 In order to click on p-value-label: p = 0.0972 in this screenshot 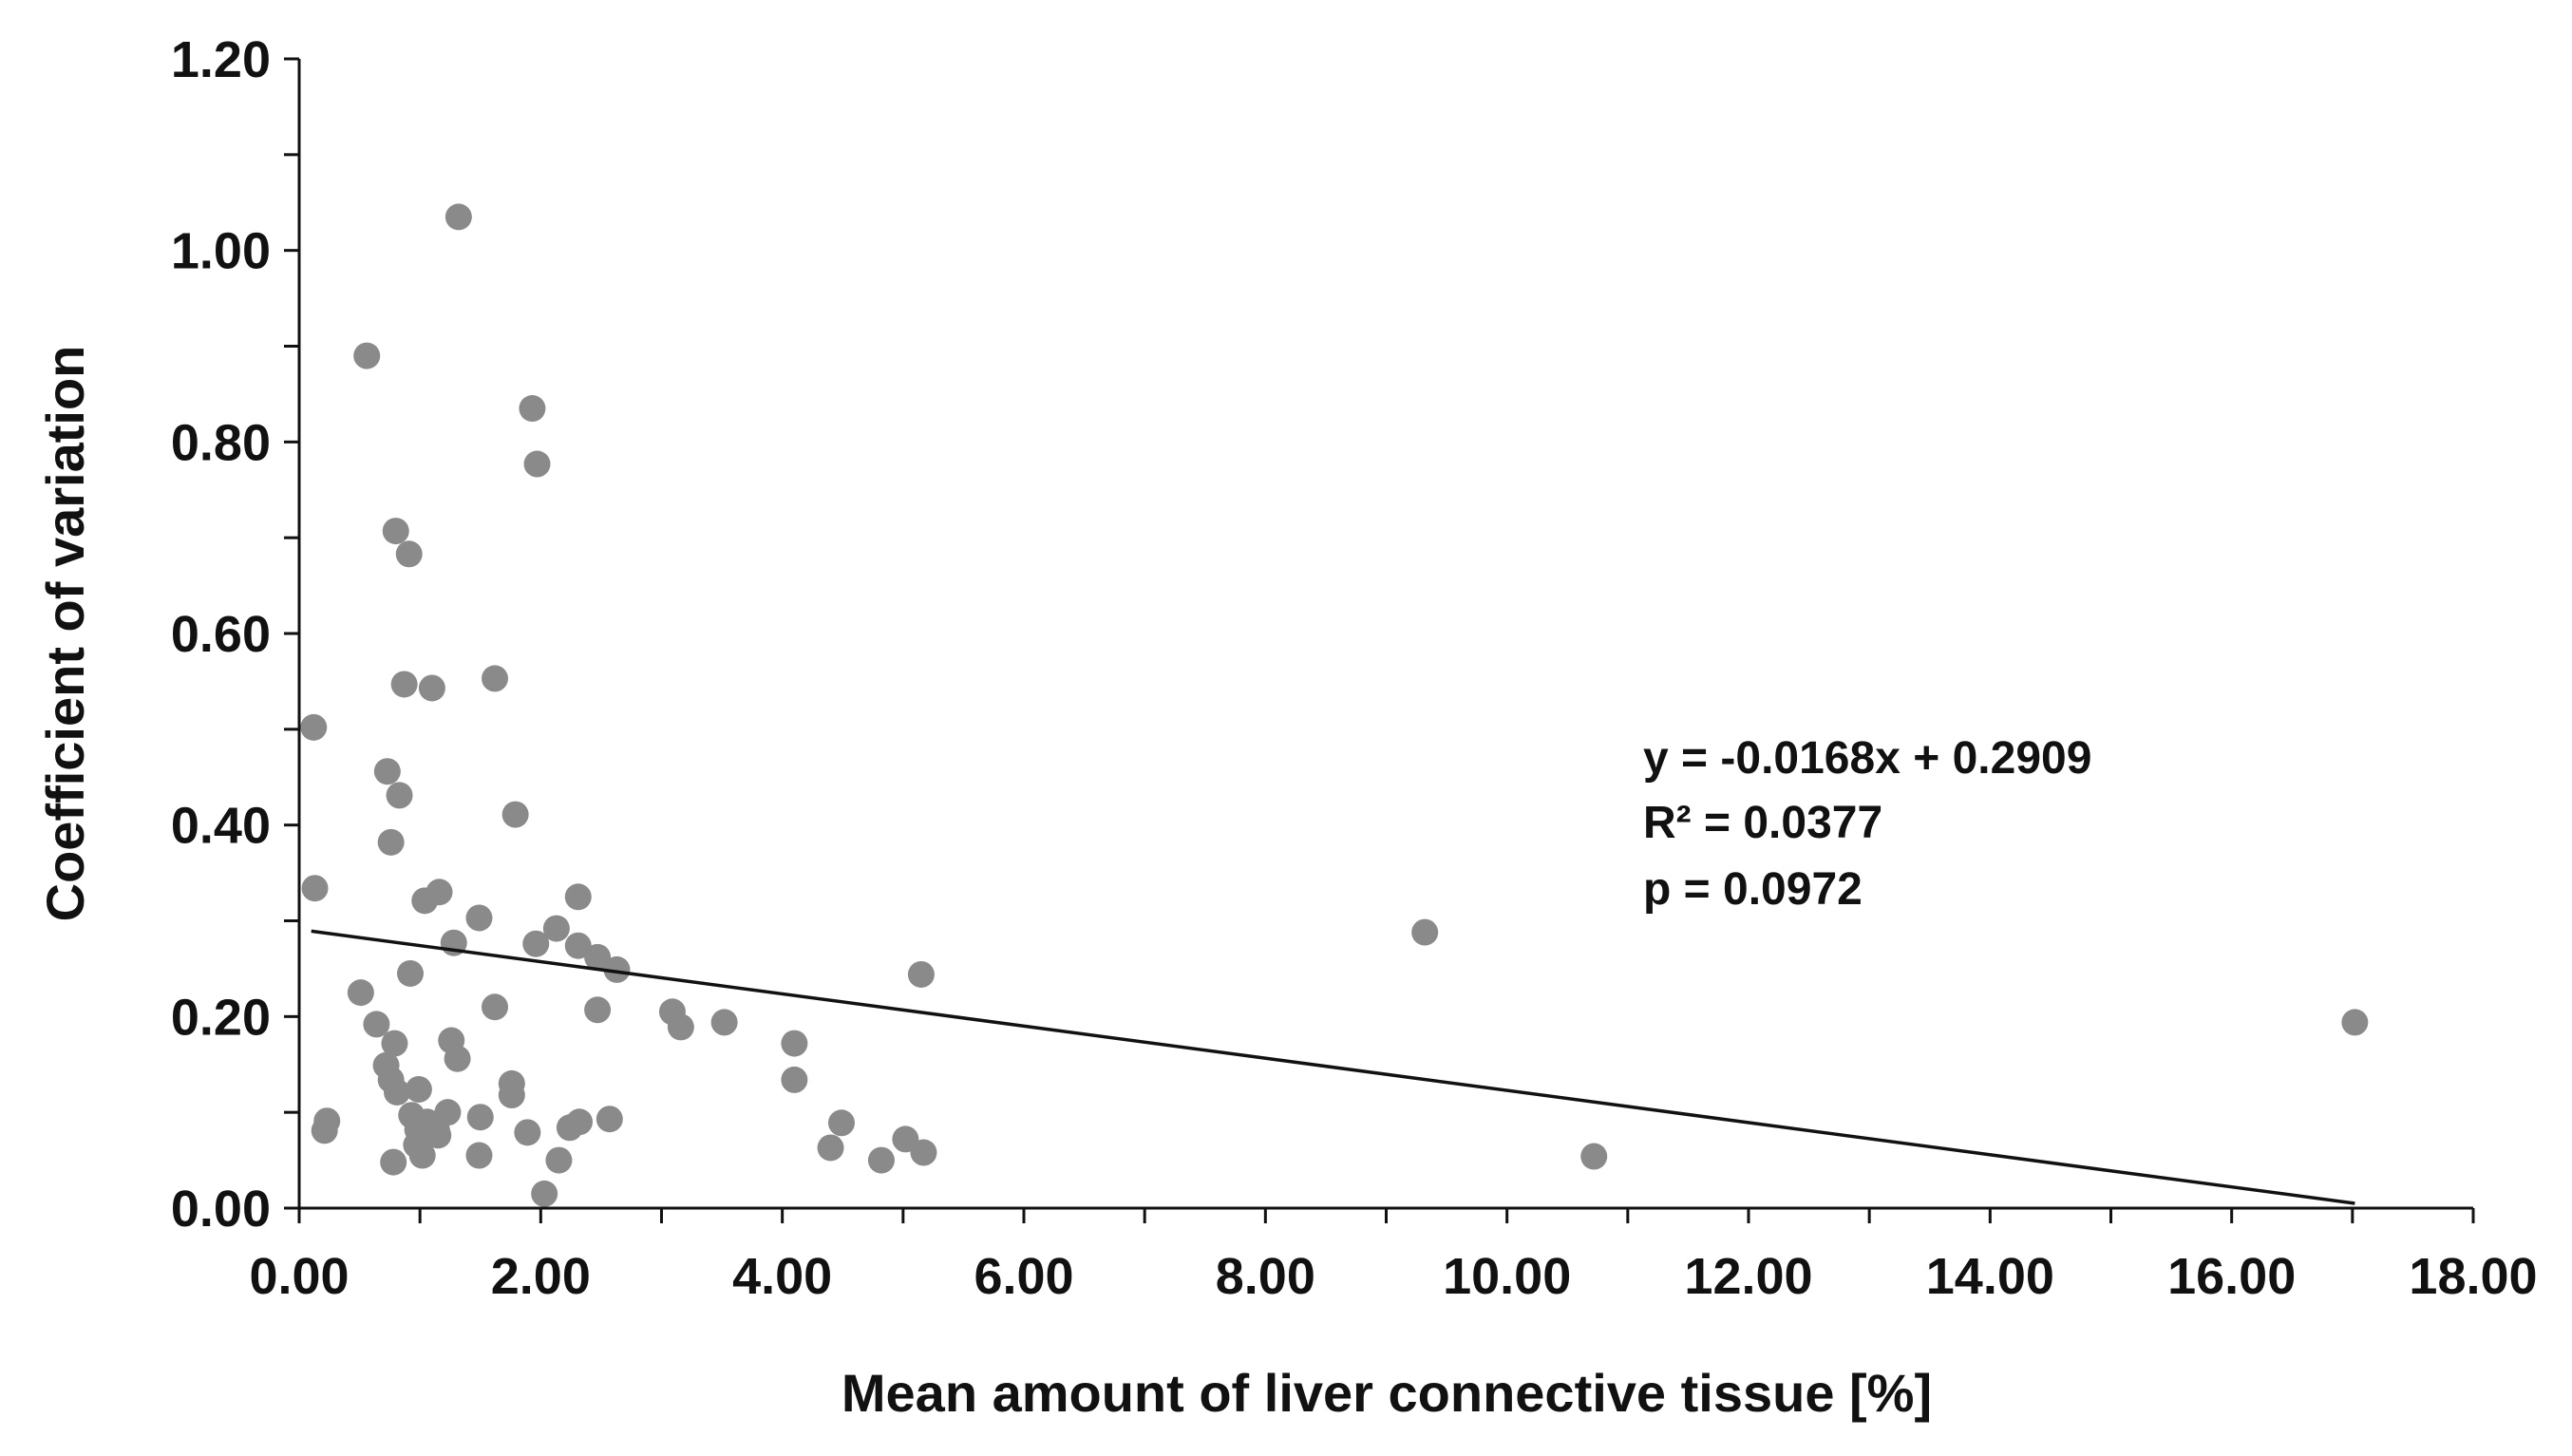, I will do `click(1753, 889)`.